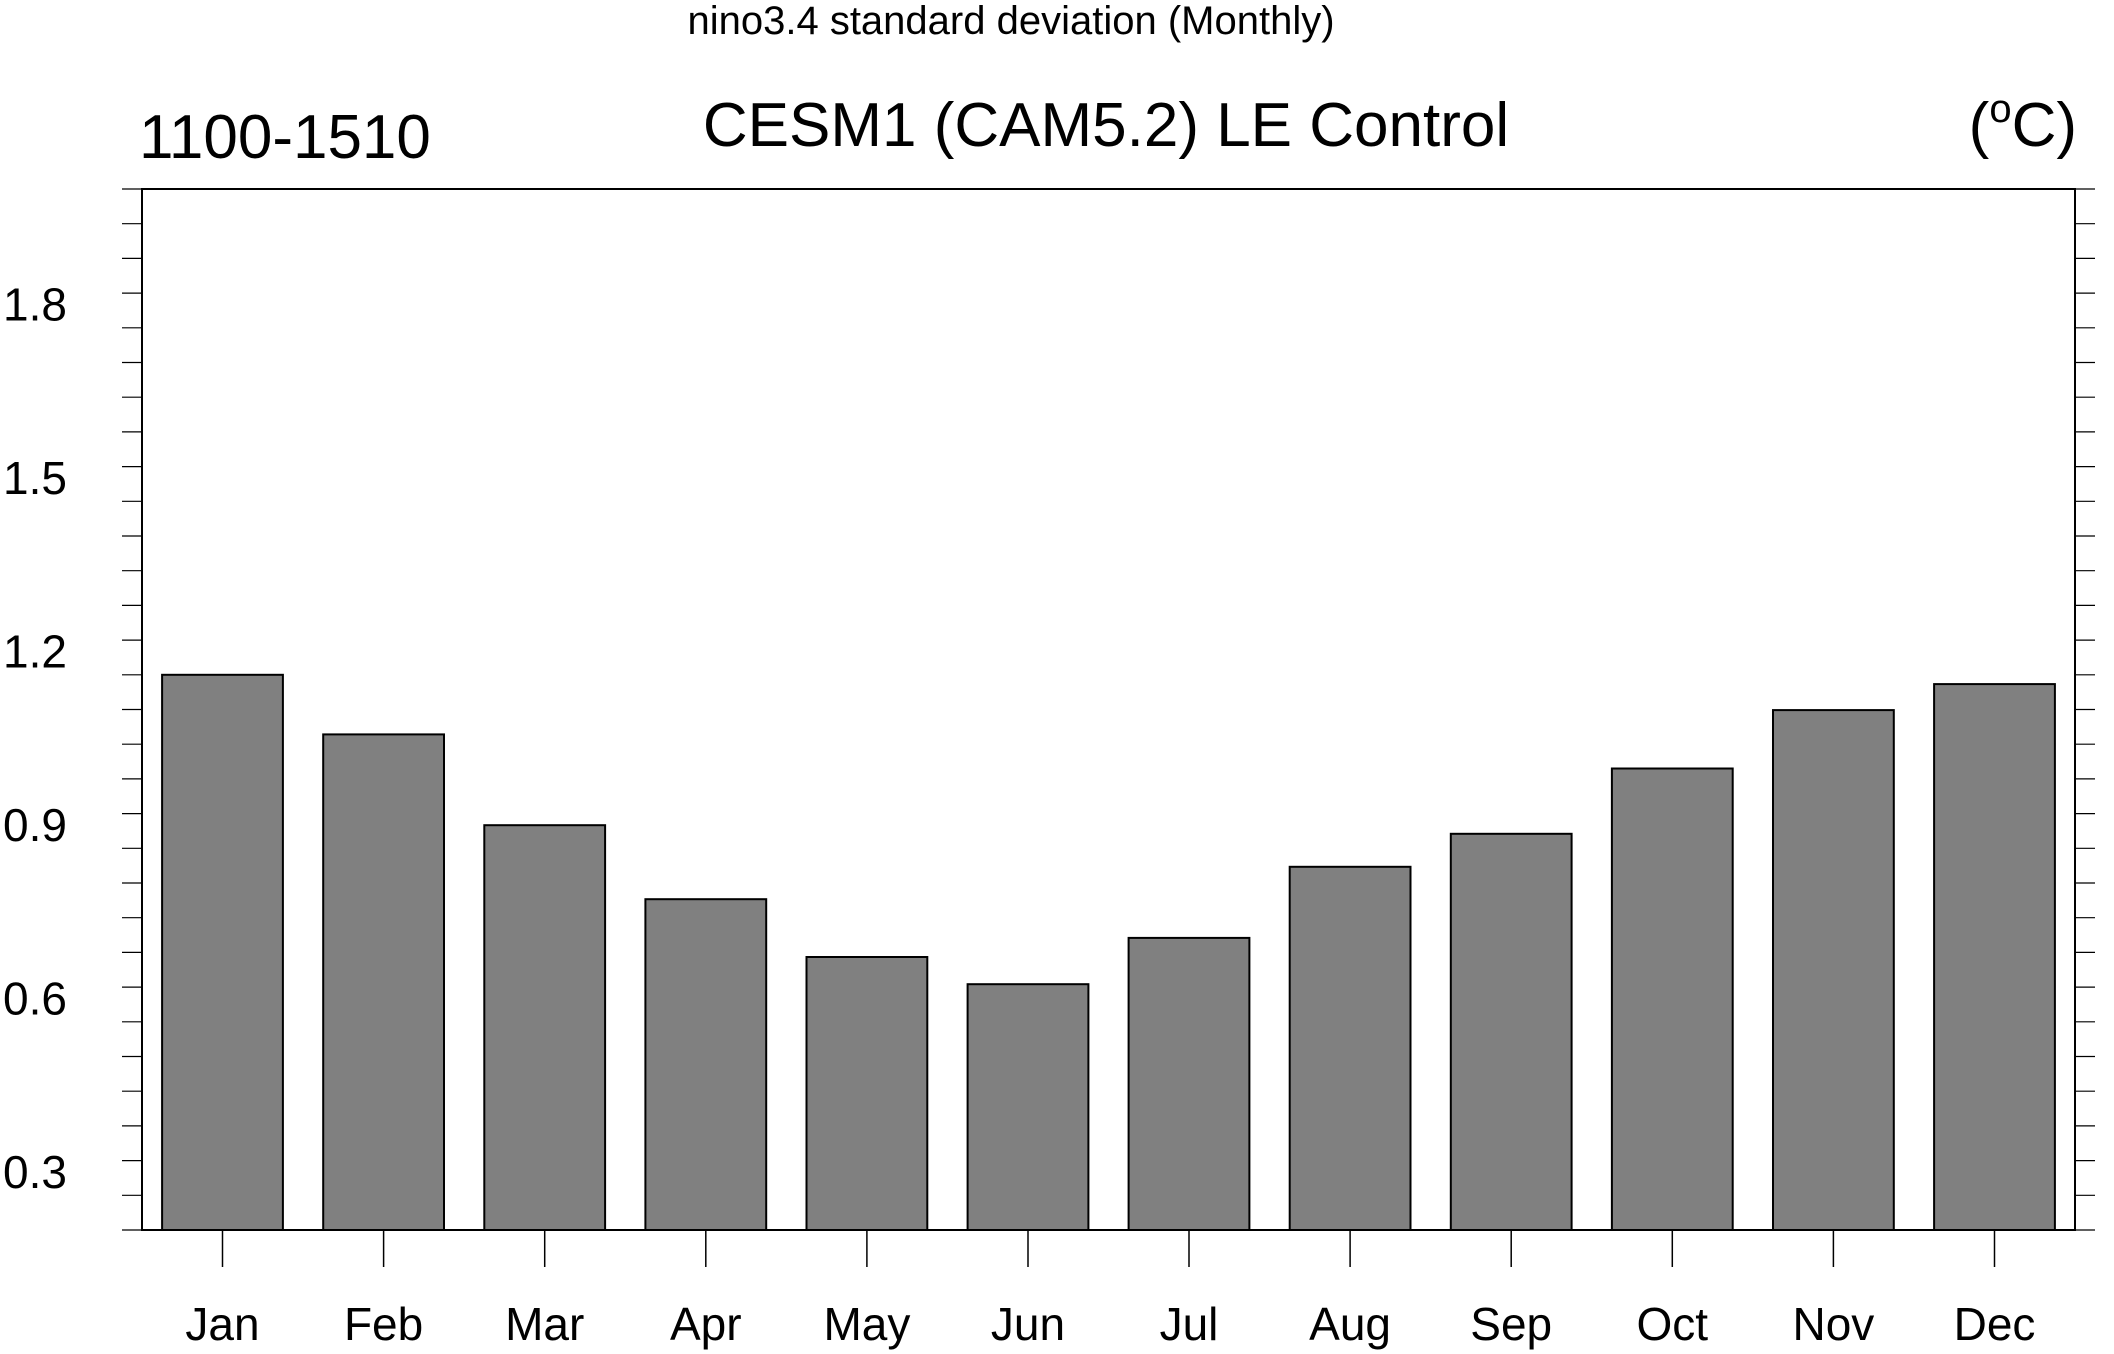 This screenshot has width=2114, height=1354. What do you see at coordinates (35, 652) in the screenshot?
I see `y-tick-label: 1.2` at bounding box center [35, 652].